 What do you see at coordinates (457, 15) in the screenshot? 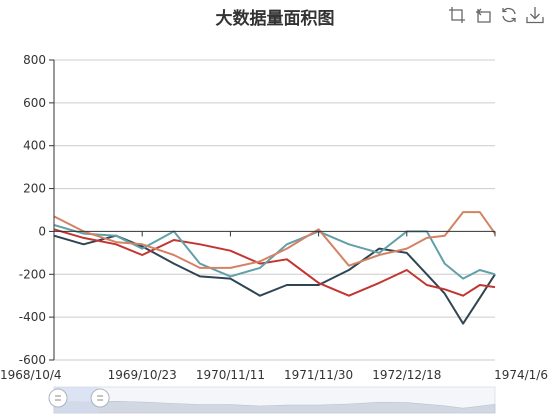
I see `zoom-select-icon` at bounding box center [457, 15].